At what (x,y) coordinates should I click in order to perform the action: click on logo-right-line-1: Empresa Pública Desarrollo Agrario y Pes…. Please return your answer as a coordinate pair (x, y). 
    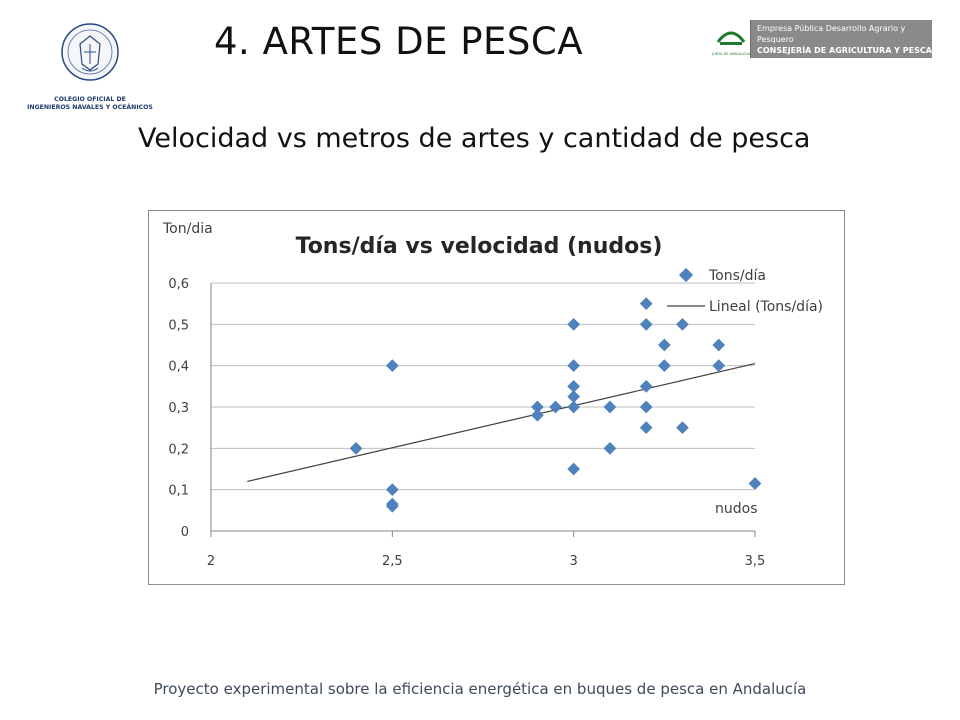
    Looking at the image, I should click on (831, 33).